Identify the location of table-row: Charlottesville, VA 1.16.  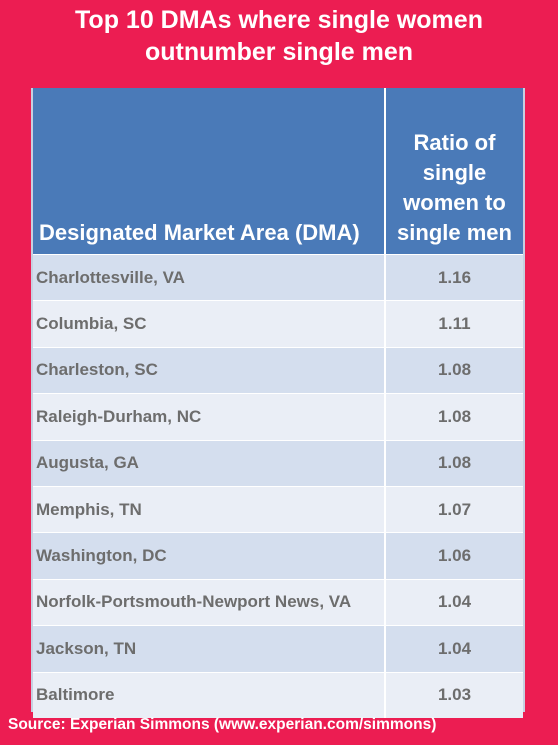
(278, 277).